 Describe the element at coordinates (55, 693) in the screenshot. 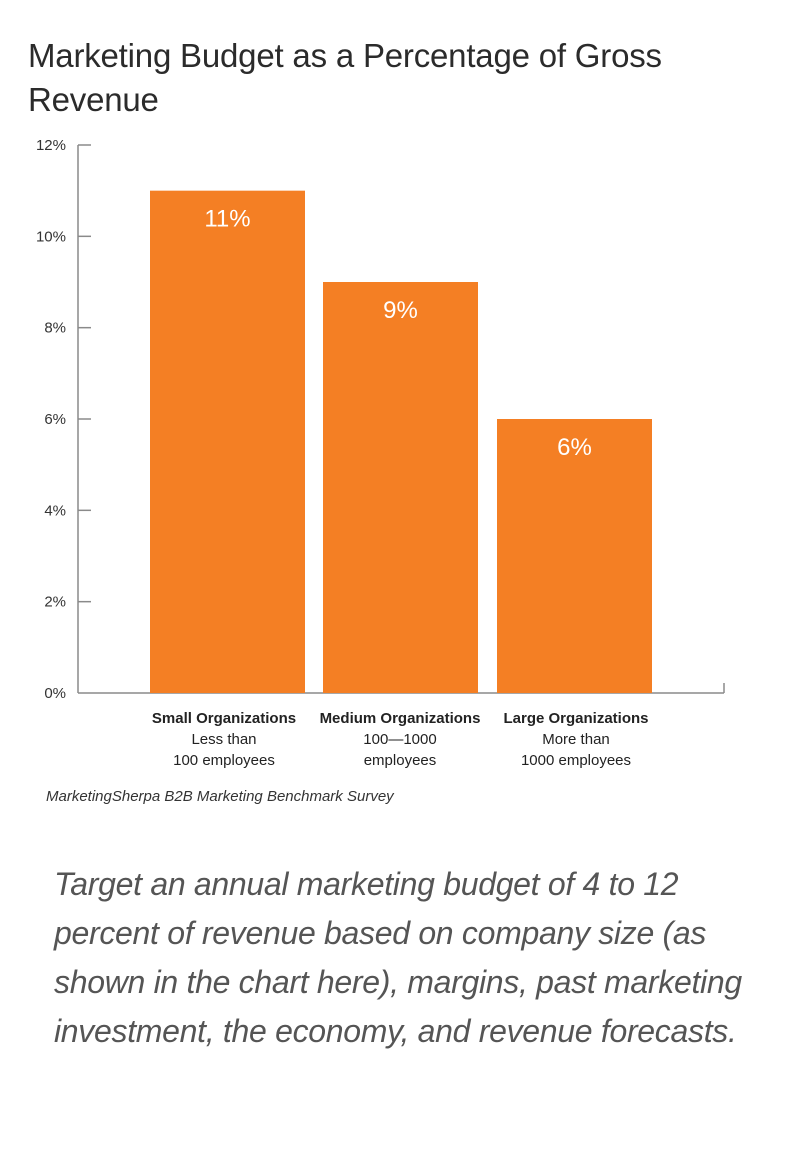

I see `y-tick-label: 0%` at that location.